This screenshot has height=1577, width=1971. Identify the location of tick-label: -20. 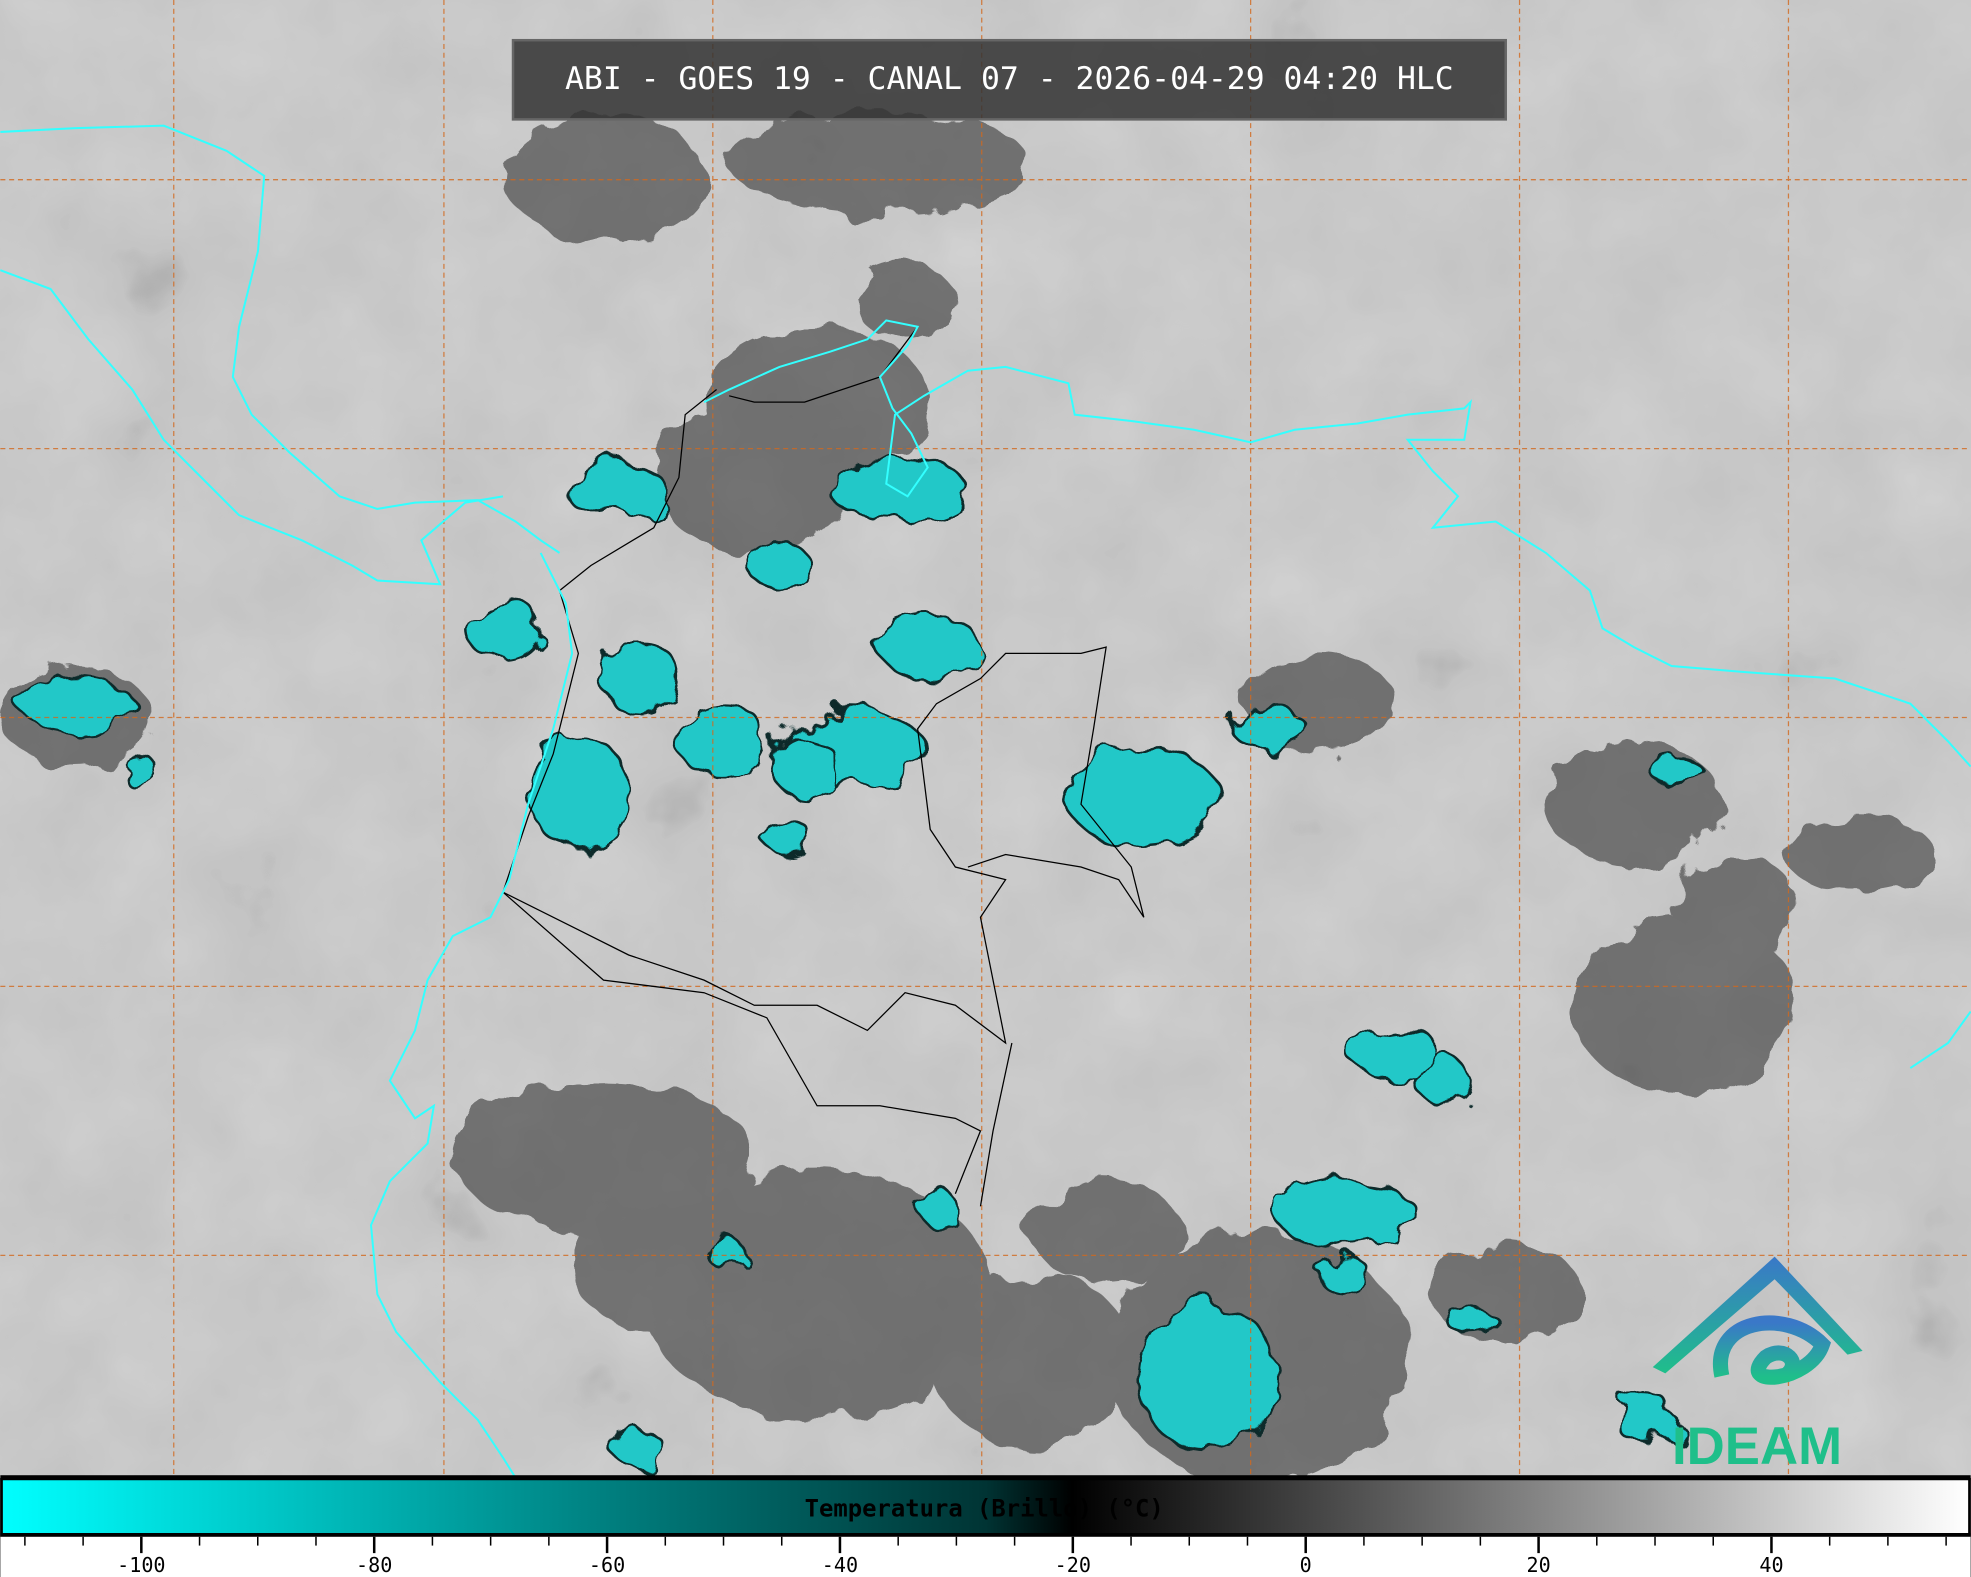
(1073, 1565).